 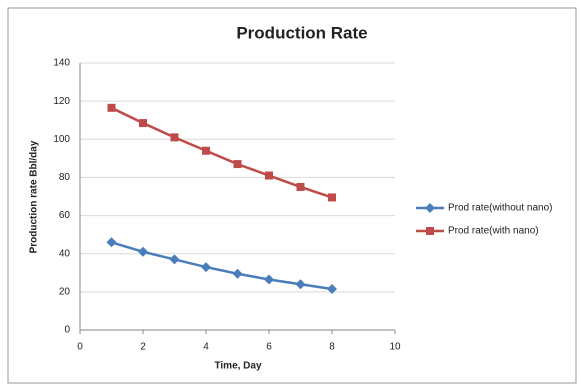 What do you see at coordinates (65, 291) in the screenshot?
I see `y-tick-label: 20` at bounding box center [65, 291].